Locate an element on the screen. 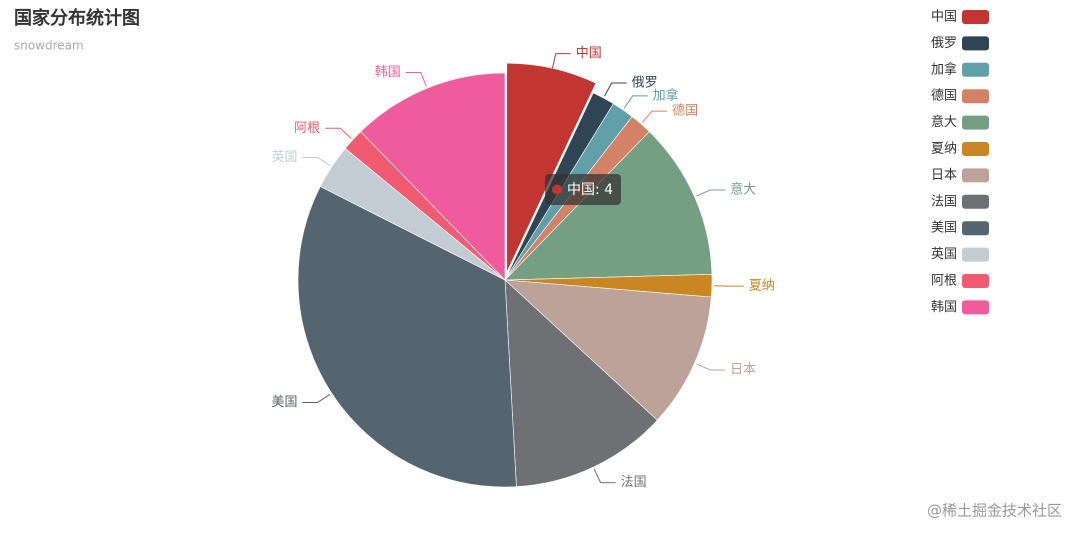  chart-title: 国家分布统计图 is located at coordinates (77, 18).